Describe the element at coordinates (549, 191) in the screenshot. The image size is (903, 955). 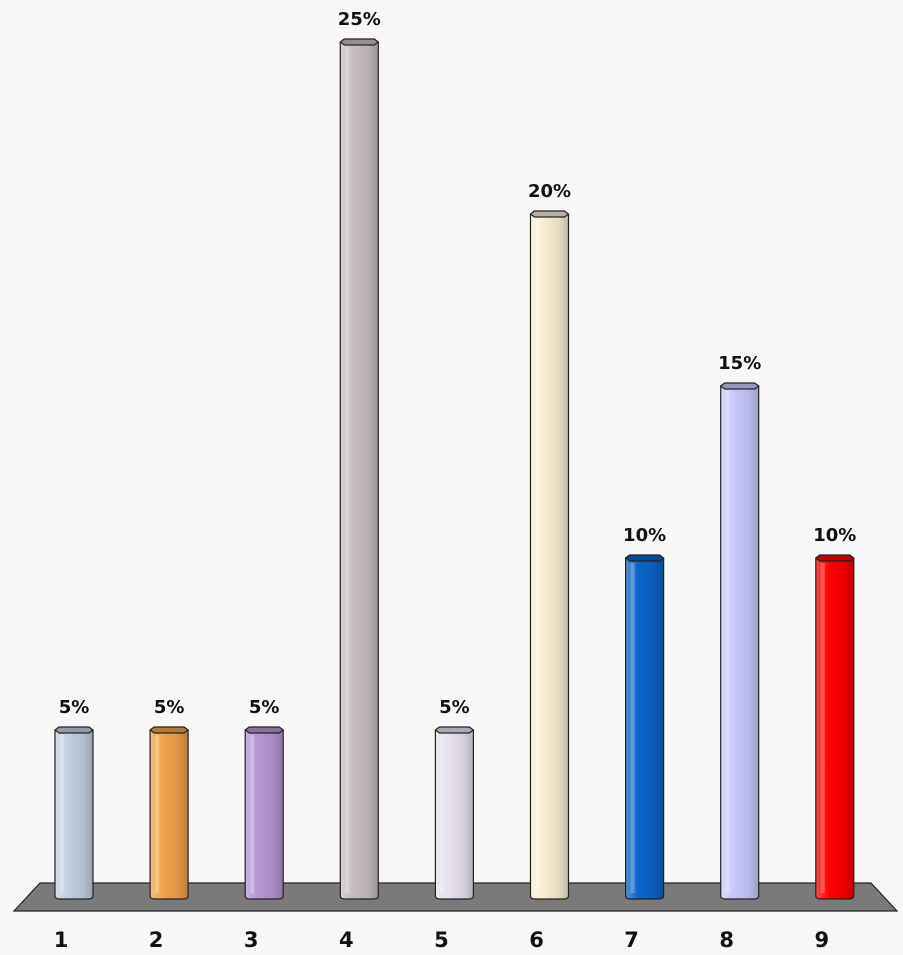
I see `data-label: 20%` at that location.